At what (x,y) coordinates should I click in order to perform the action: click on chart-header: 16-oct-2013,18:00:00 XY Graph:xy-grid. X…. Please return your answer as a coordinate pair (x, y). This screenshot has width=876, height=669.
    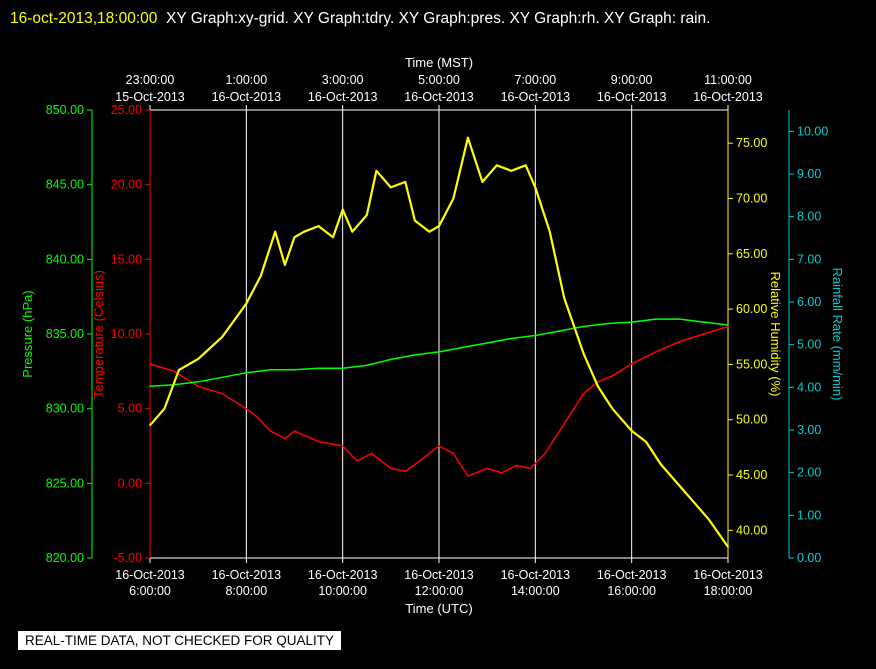
    Looking at the image, I should click on (438, 18).